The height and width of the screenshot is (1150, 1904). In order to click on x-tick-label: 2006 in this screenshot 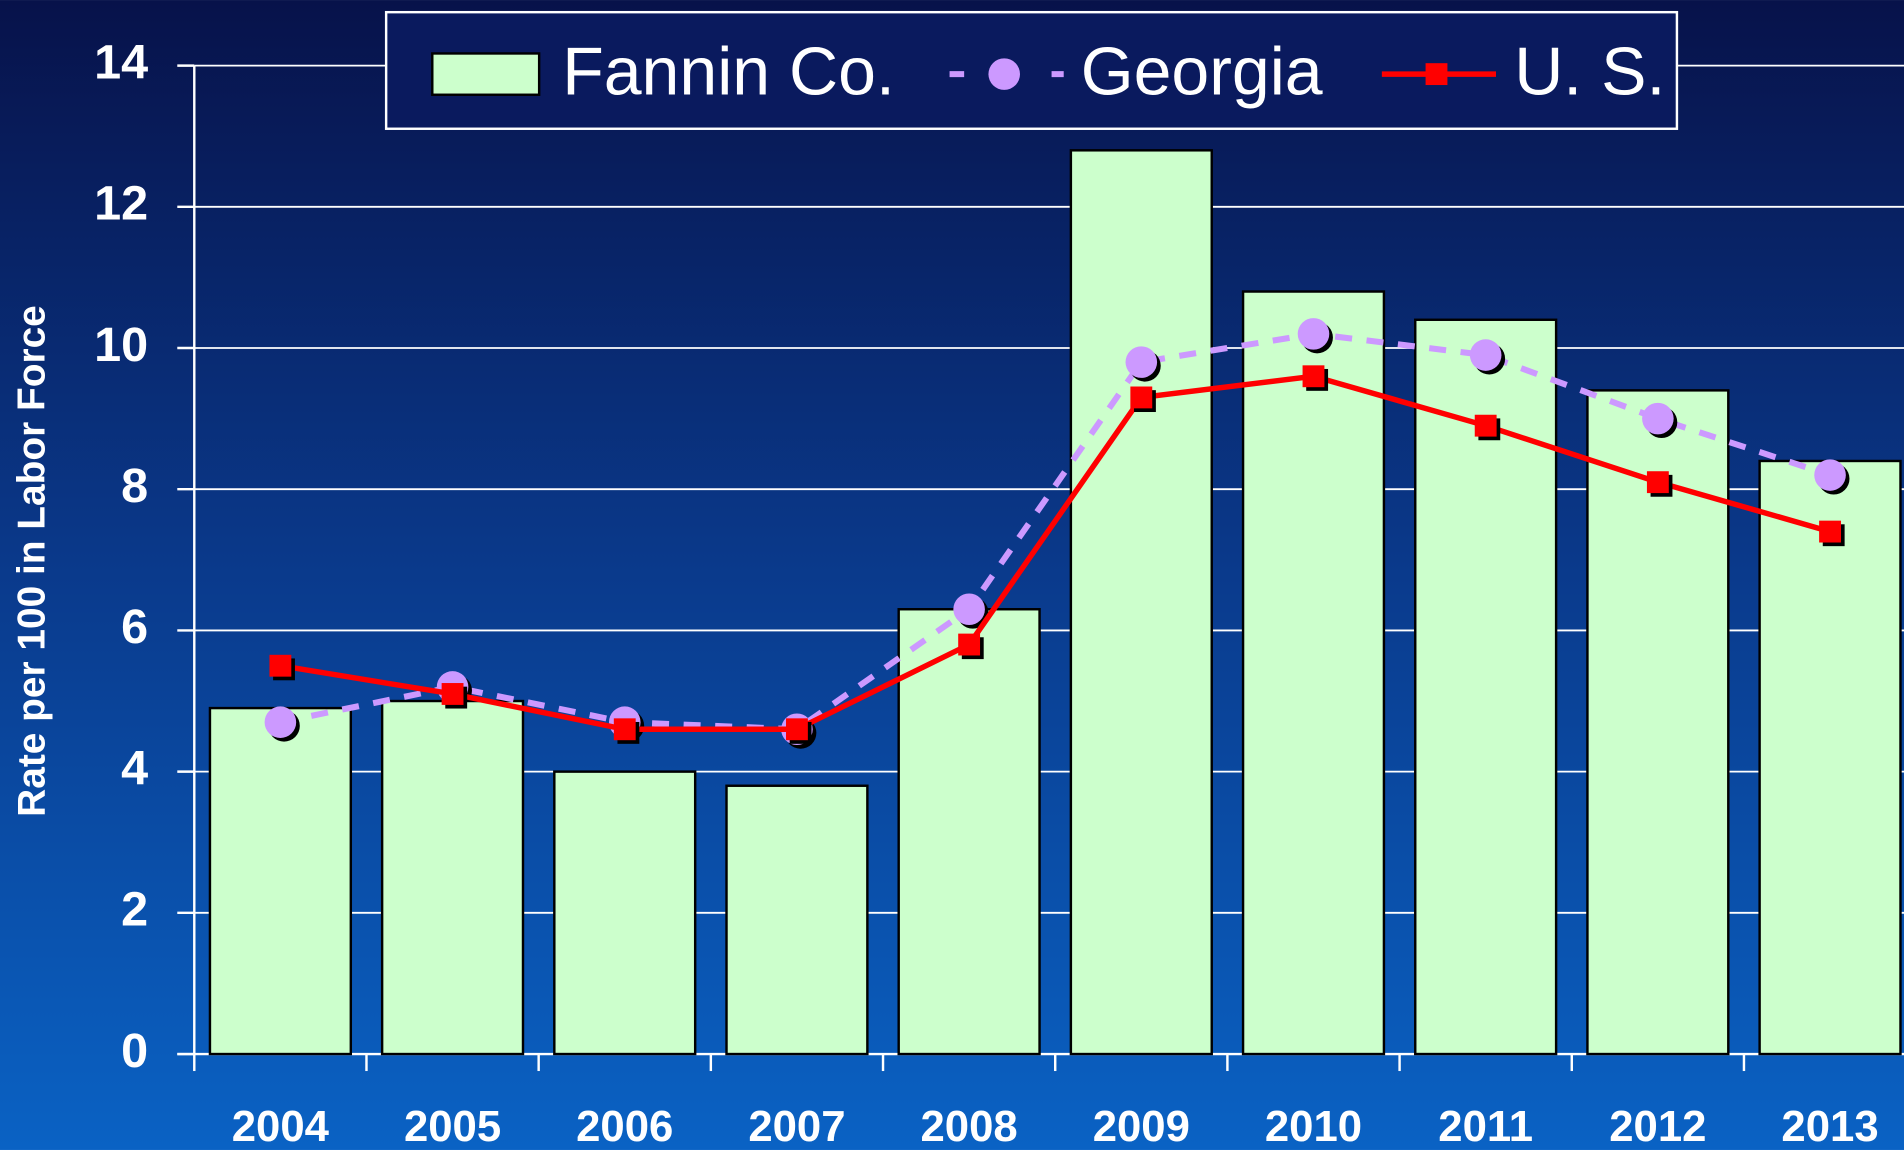, I will do `click(624, 1126)`.